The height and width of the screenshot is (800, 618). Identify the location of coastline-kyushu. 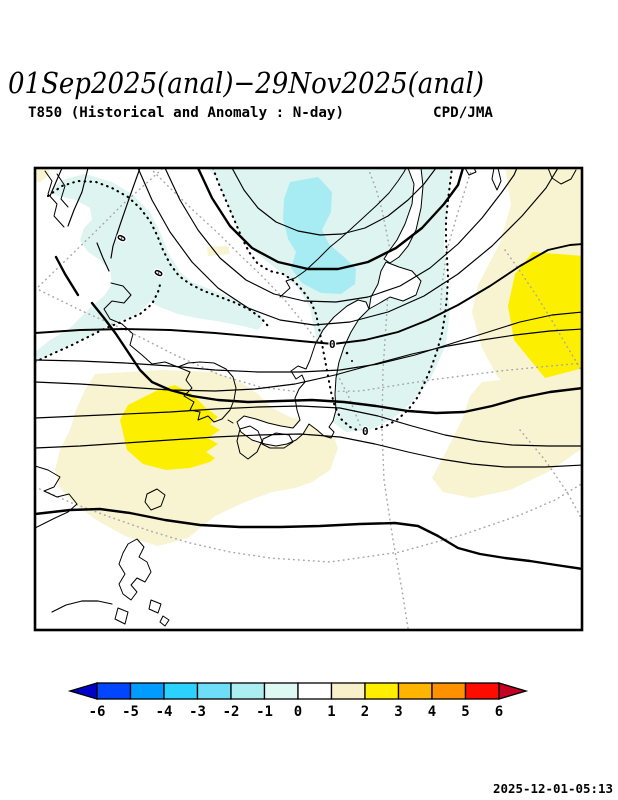
(249, 442).